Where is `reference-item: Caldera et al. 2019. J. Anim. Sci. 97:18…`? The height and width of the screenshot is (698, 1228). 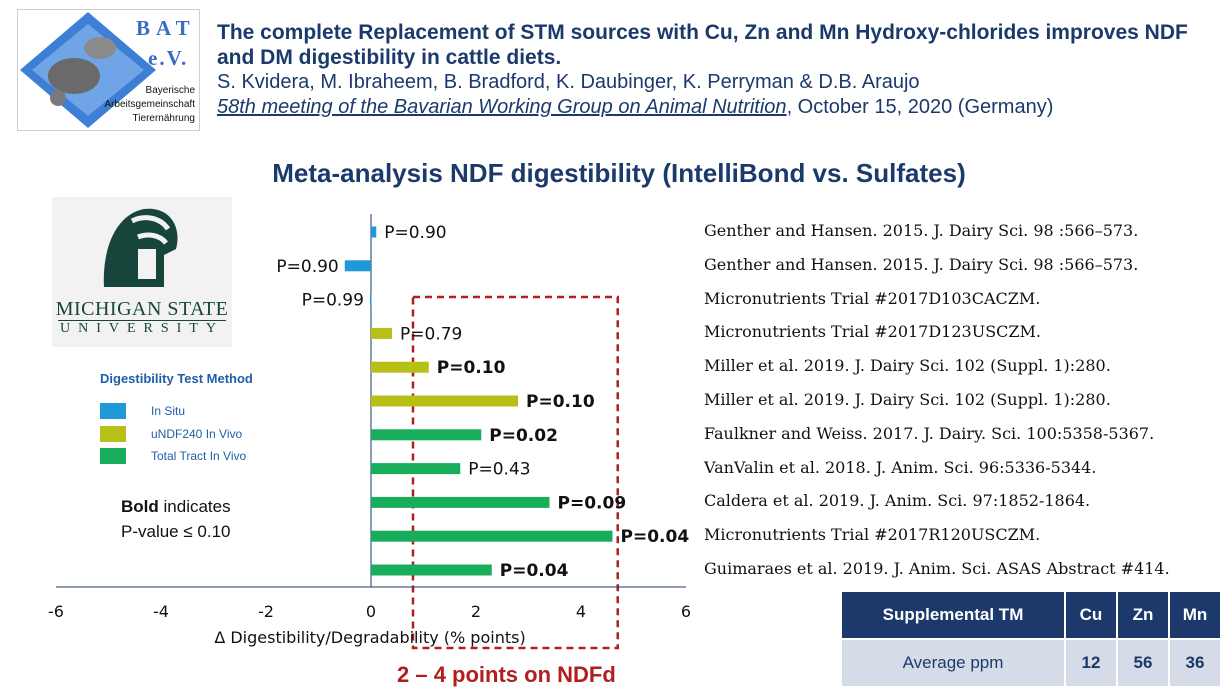 reference-item: Caldera et al. 2019. J. Anim. Sci. 97:18… is located at coordinates (897, 501).